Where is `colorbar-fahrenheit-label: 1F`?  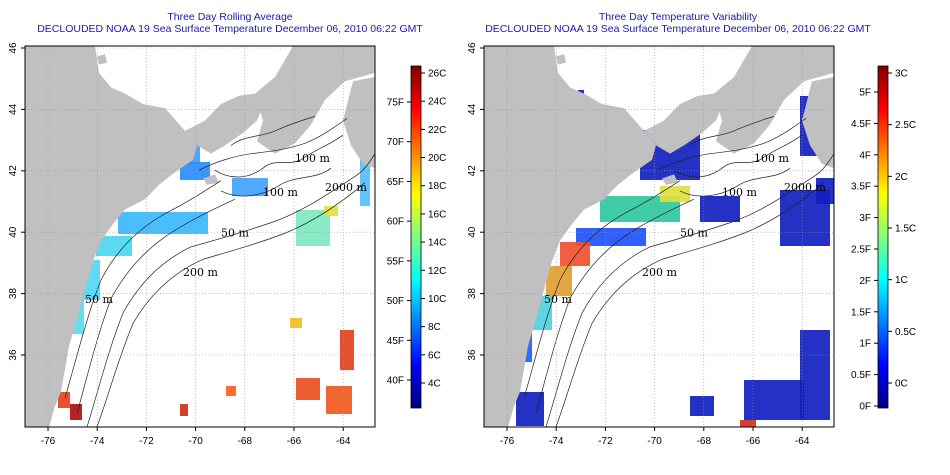 colorbar-fahrenheit-label: 1F is located at coordinates (865, 344).